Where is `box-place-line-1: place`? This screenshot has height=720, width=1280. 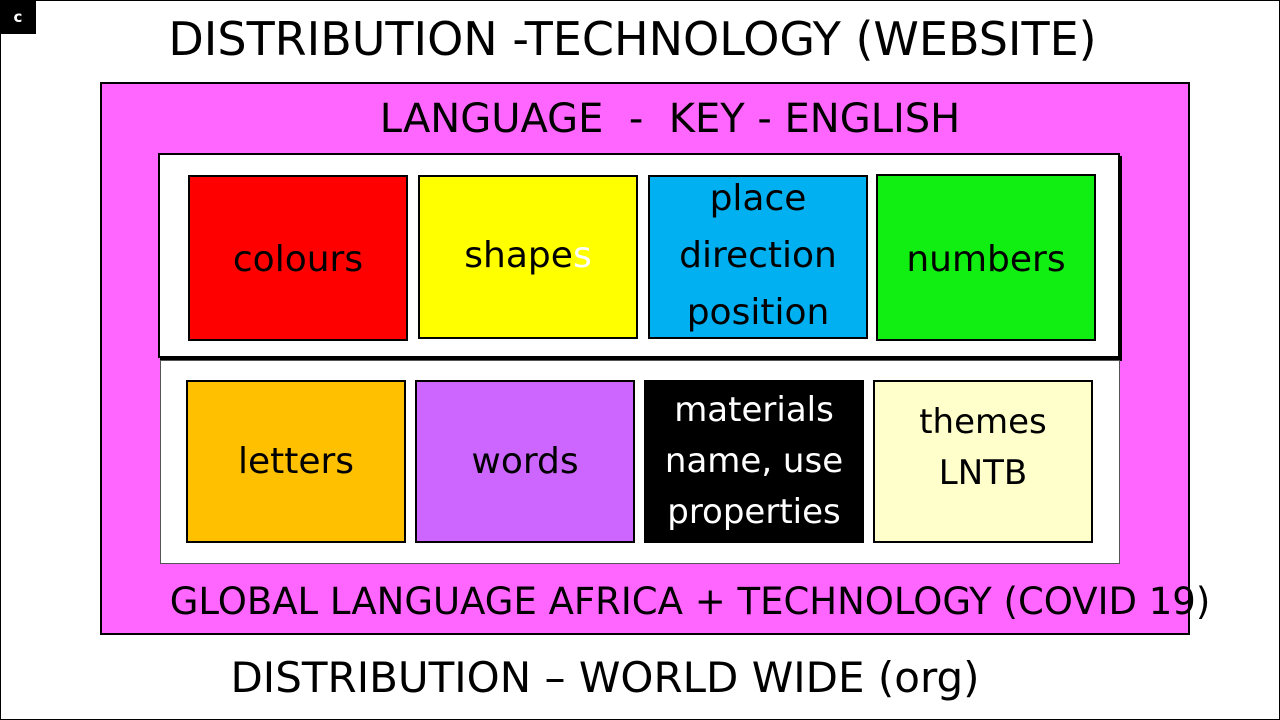 box-place-line-1: place is located at coordinates (758, 198).